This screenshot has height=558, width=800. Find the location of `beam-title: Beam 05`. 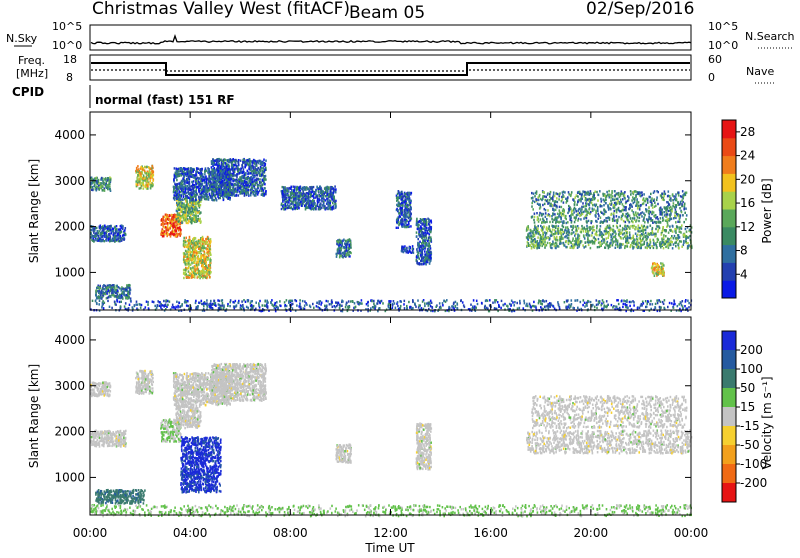

beam-title: Beam 05 is located at coordinates (387, 13).